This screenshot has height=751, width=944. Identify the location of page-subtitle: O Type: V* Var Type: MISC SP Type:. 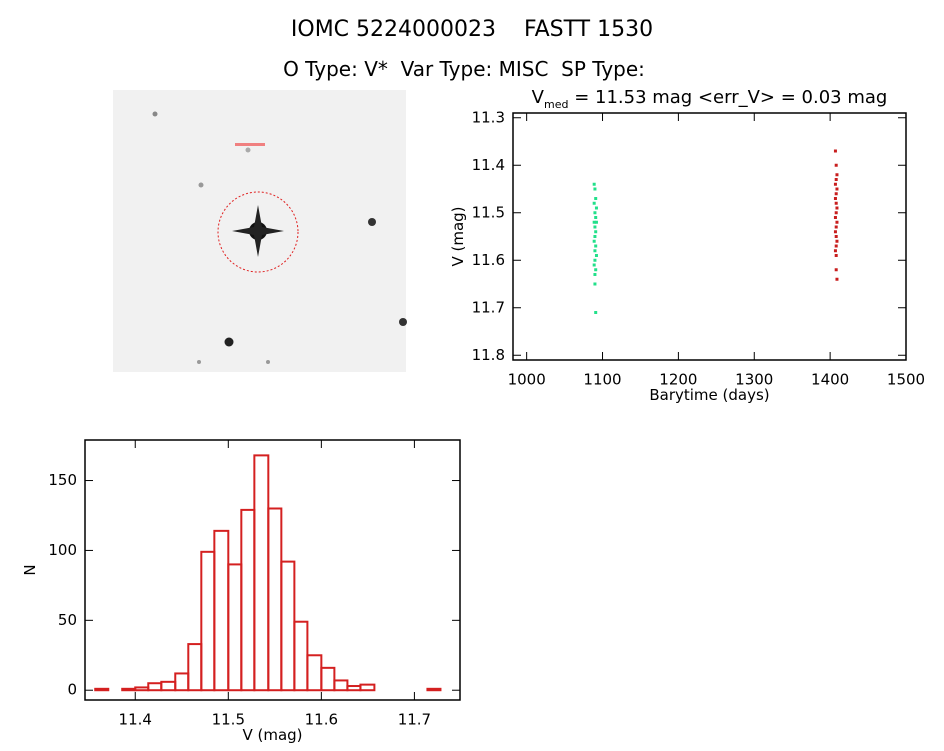
(464, 69).